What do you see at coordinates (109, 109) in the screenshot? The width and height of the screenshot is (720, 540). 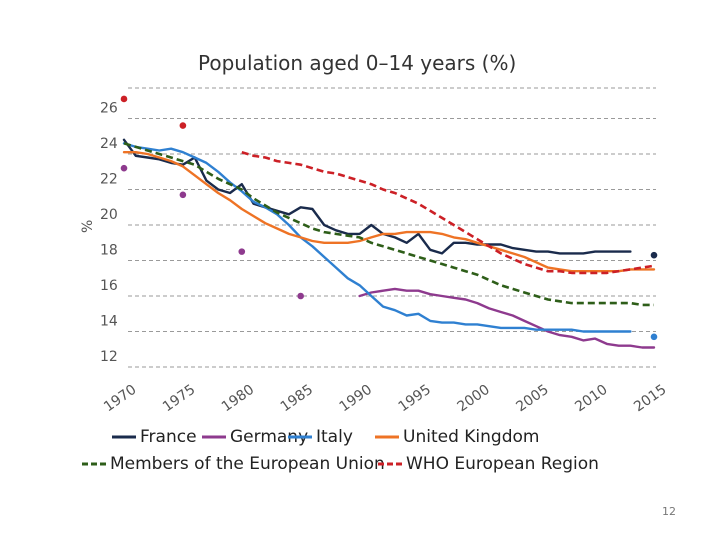 I see `y-tick-26: 26` at bounding box center [109, 109].